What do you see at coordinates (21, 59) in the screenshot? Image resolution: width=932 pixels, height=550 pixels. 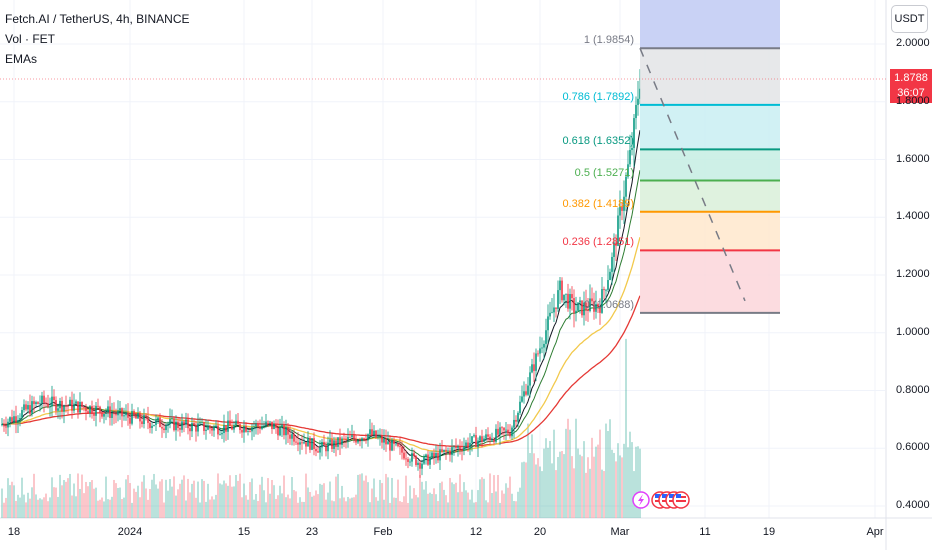 I see `ema-indicator-label: EMAs` at bounding box center [21, 59].